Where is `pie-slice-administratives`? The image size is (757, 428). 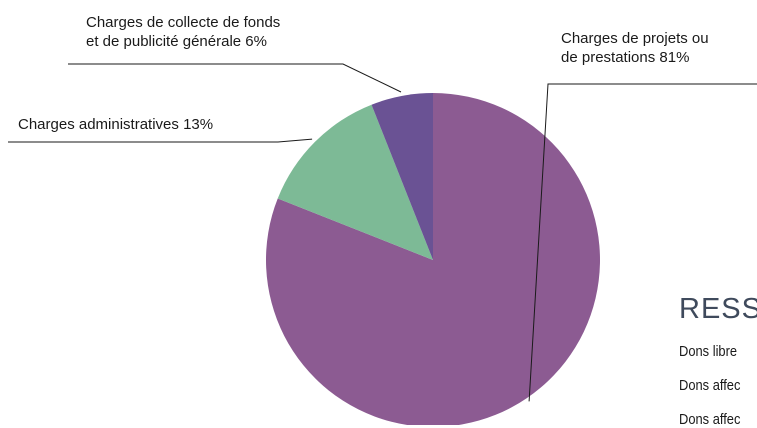
pie-slice-administratives is located at coordinates (355, 182).